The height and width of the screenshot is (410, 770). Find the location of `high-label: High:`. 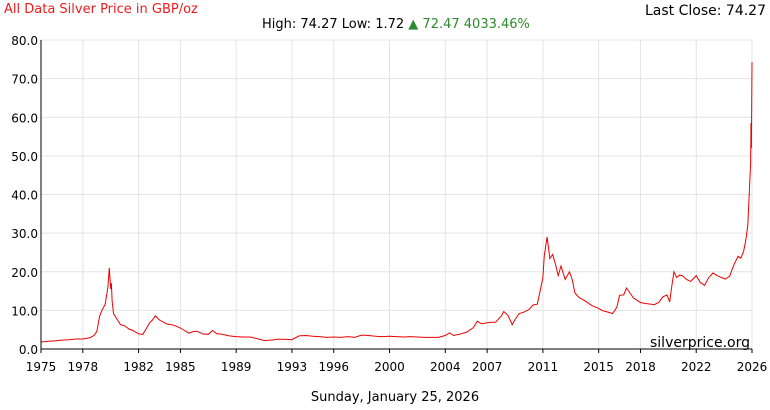

high-label: High: is located at coordinates (279, 24).